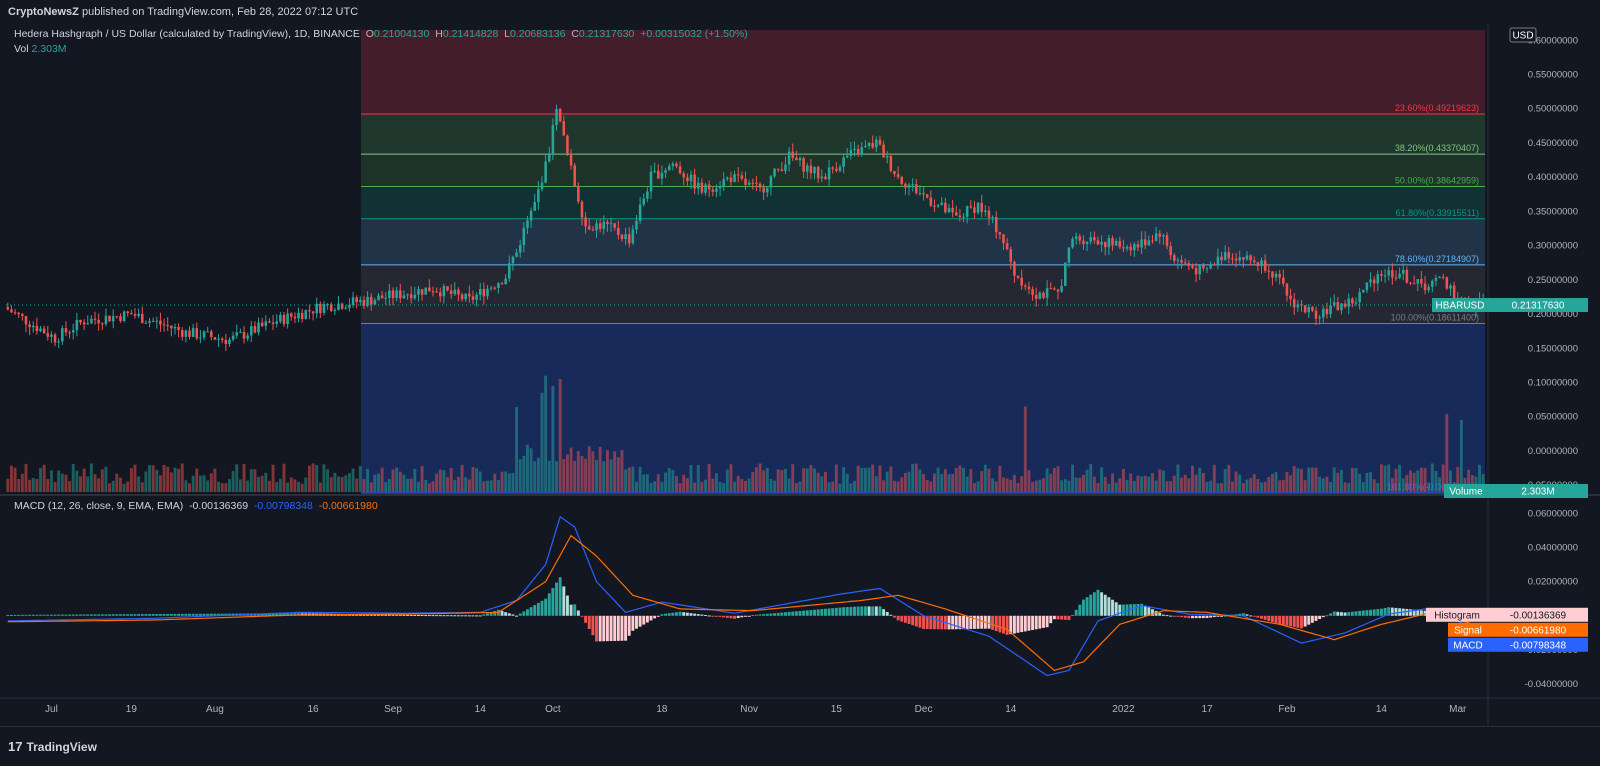 This screenshot has width=1600, height=766. Describe the element at coordinates (1553, 74) in the screenshot. I see `price-axis-label: 0.55000000` at that location.